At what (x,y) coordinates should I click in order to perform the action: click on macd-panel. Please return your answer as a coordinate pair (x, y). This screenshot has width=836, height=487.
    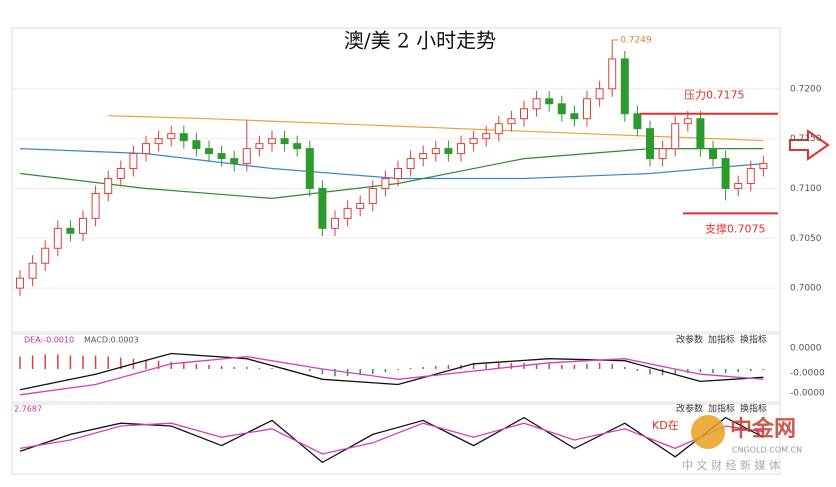
    Looking at the image, I should click on (396, 368).